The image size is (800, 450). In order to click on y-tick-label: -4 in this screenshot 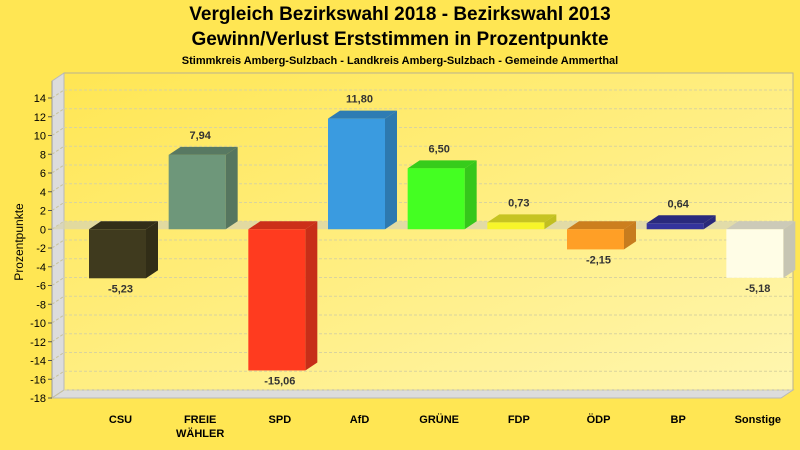, I will do `click(41, 268)`.